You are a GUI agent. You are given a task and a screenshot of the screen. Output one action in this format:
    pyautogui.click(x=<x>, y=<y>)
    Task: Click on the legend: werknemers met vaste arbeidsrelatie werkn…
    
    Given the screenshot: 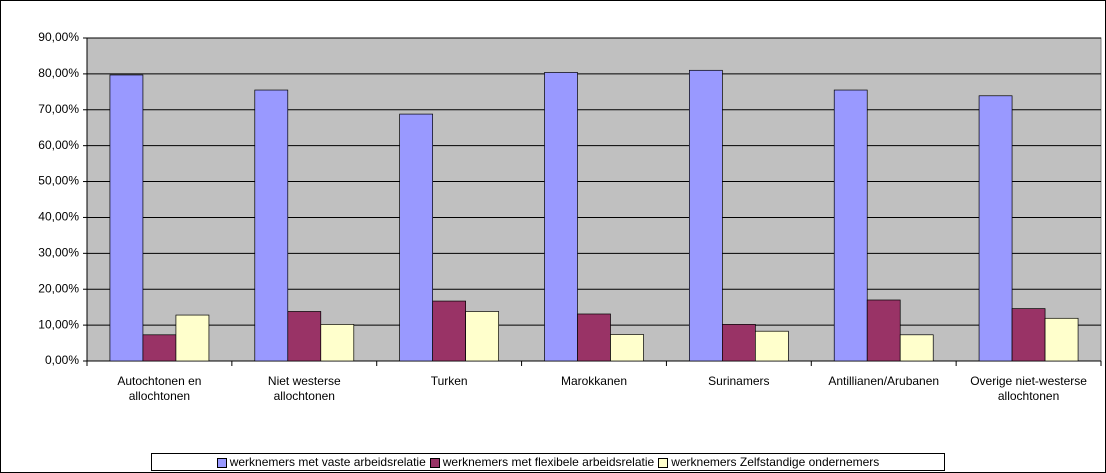 What is the action you would take?
    pyautogui.click(x=548, y=462)
    